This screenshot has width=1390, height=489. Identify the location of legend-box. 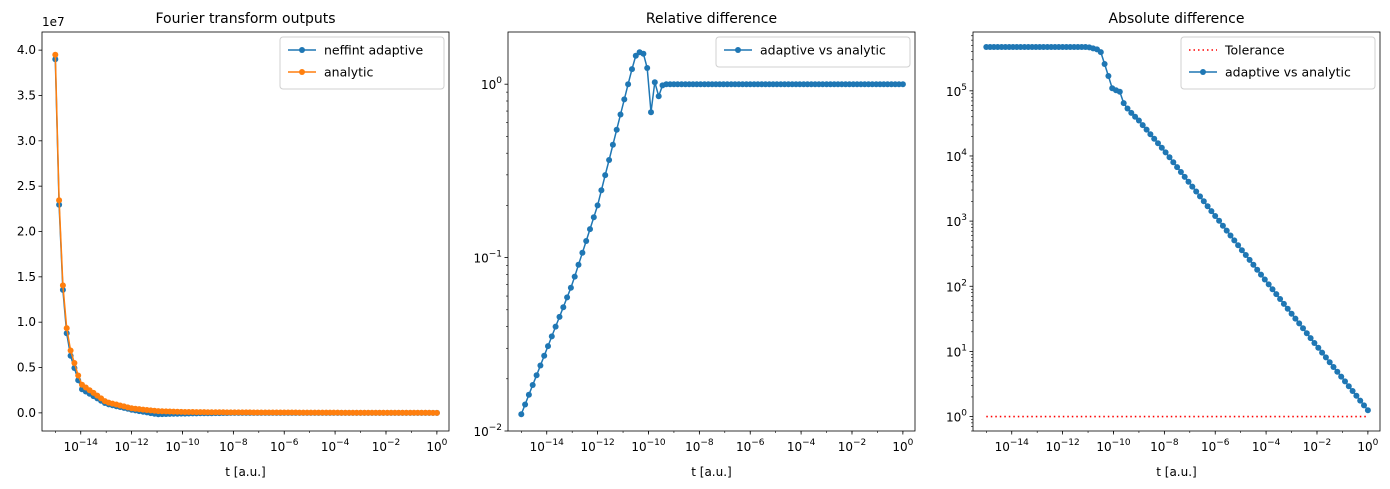
(362, 63).